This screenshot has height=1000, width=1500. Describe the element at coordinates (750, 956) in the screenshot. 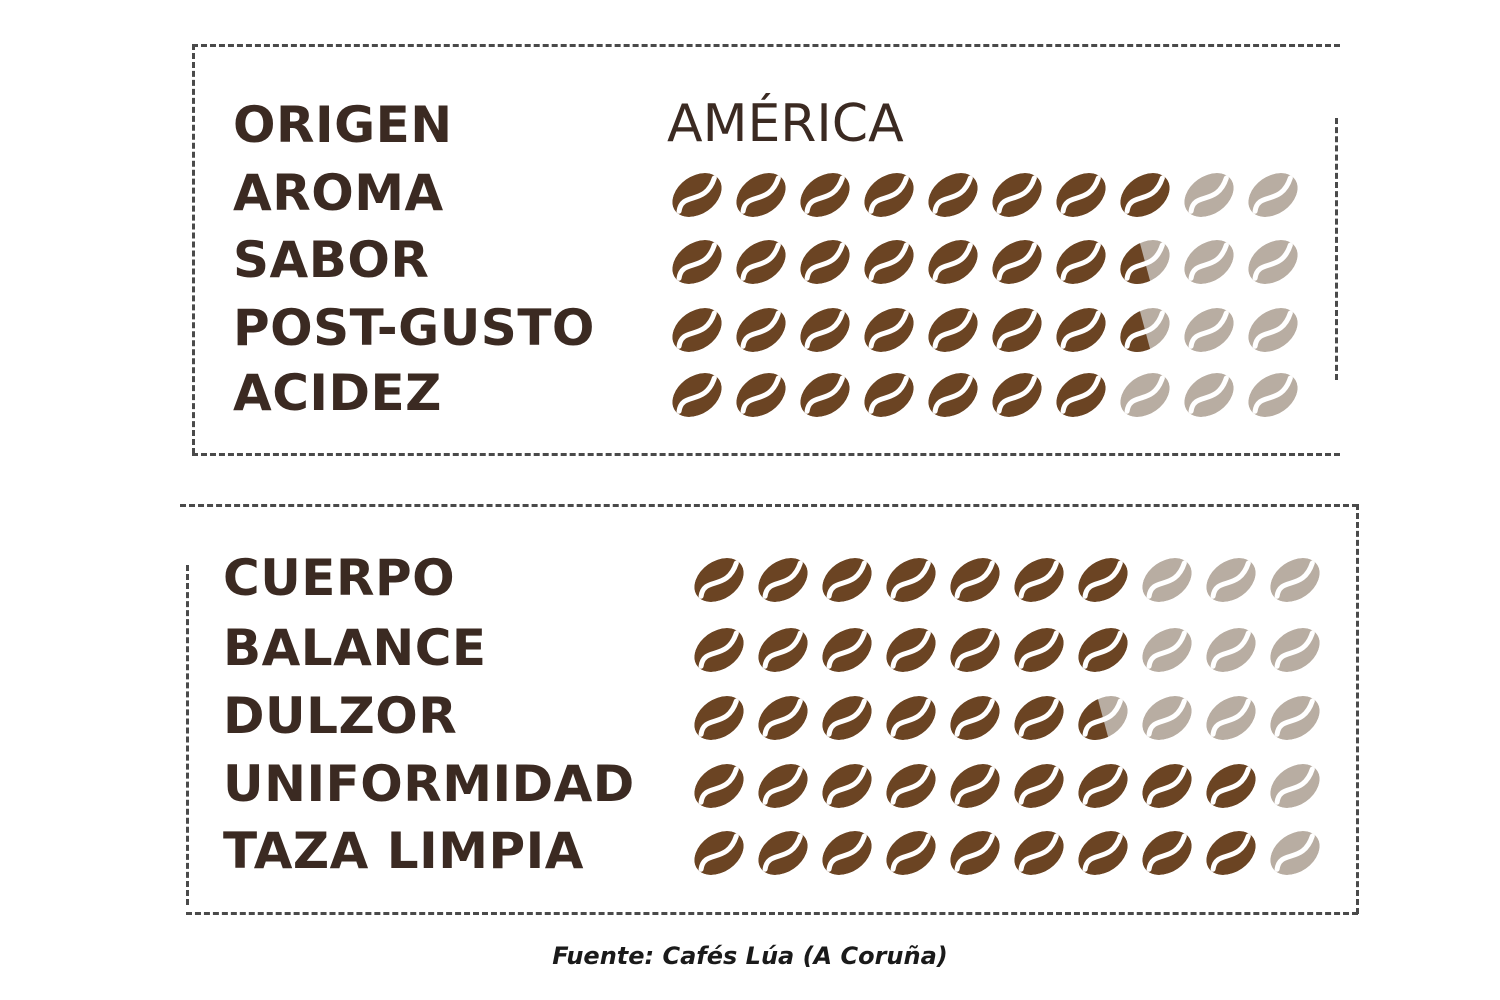

I see `source-note: Fuente: Cafés Lúa (A Coruña)` at that location.